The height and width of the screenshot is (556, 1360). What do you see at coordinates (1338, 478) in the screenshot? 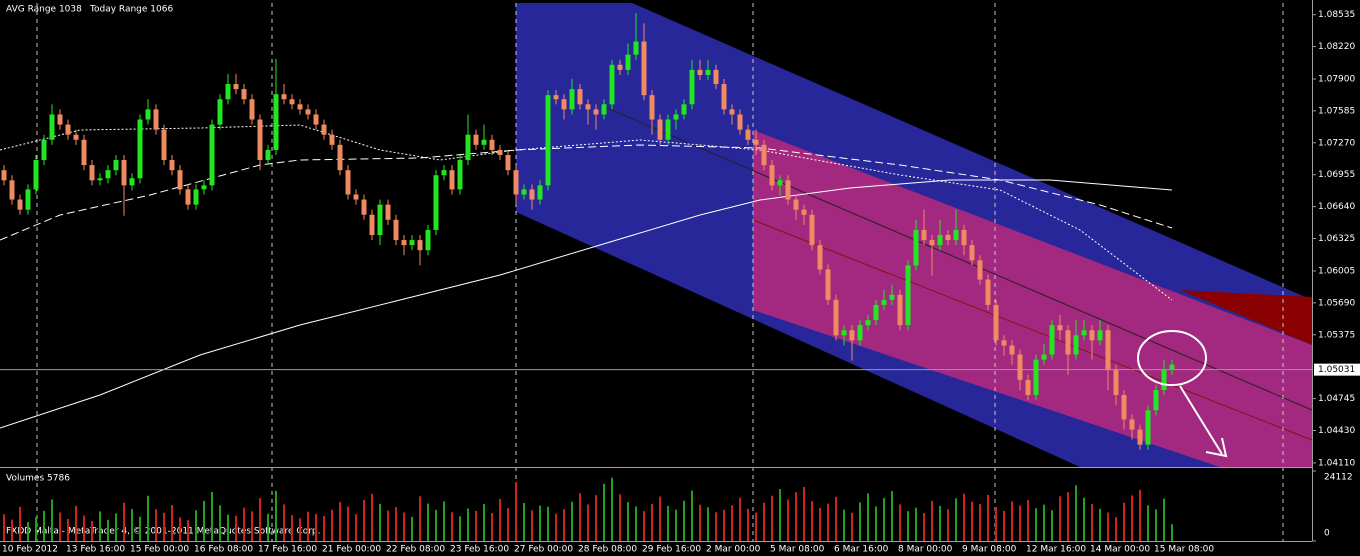
I see `volume-tick-label: 24112` at bounding box center [1338, 478].